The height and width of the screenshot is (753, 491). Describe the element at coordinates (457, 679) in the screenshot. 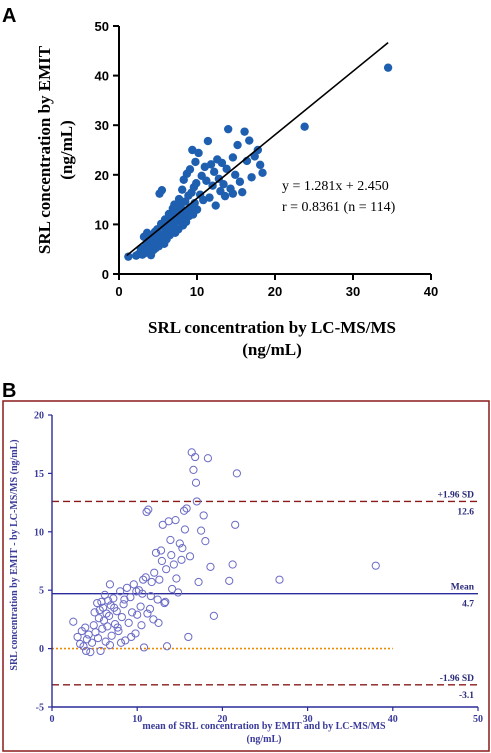

I see `chart-b-ref-label: -1.96 SD` at that location.